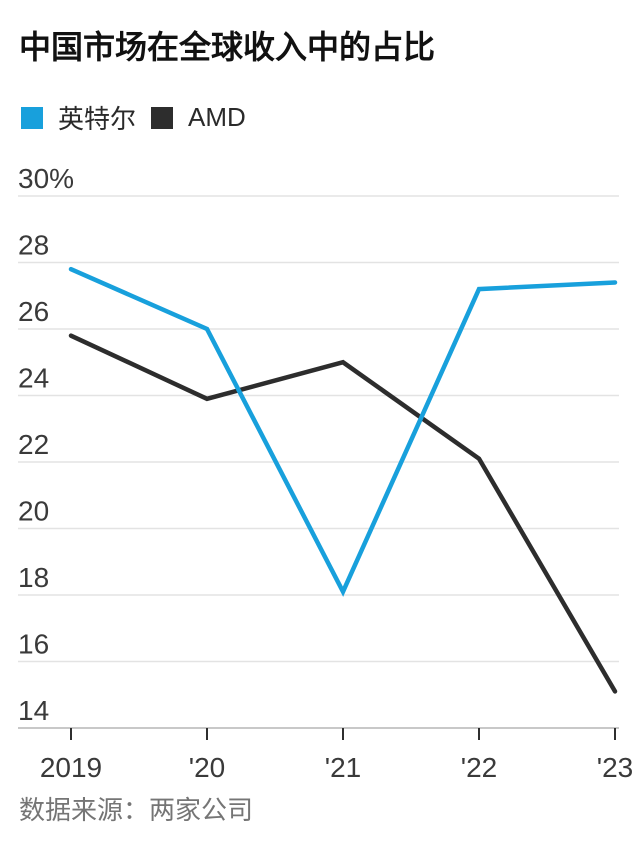 The image size is (639, 852). I want to click on y-tick-label: 14, so click(33, 710).